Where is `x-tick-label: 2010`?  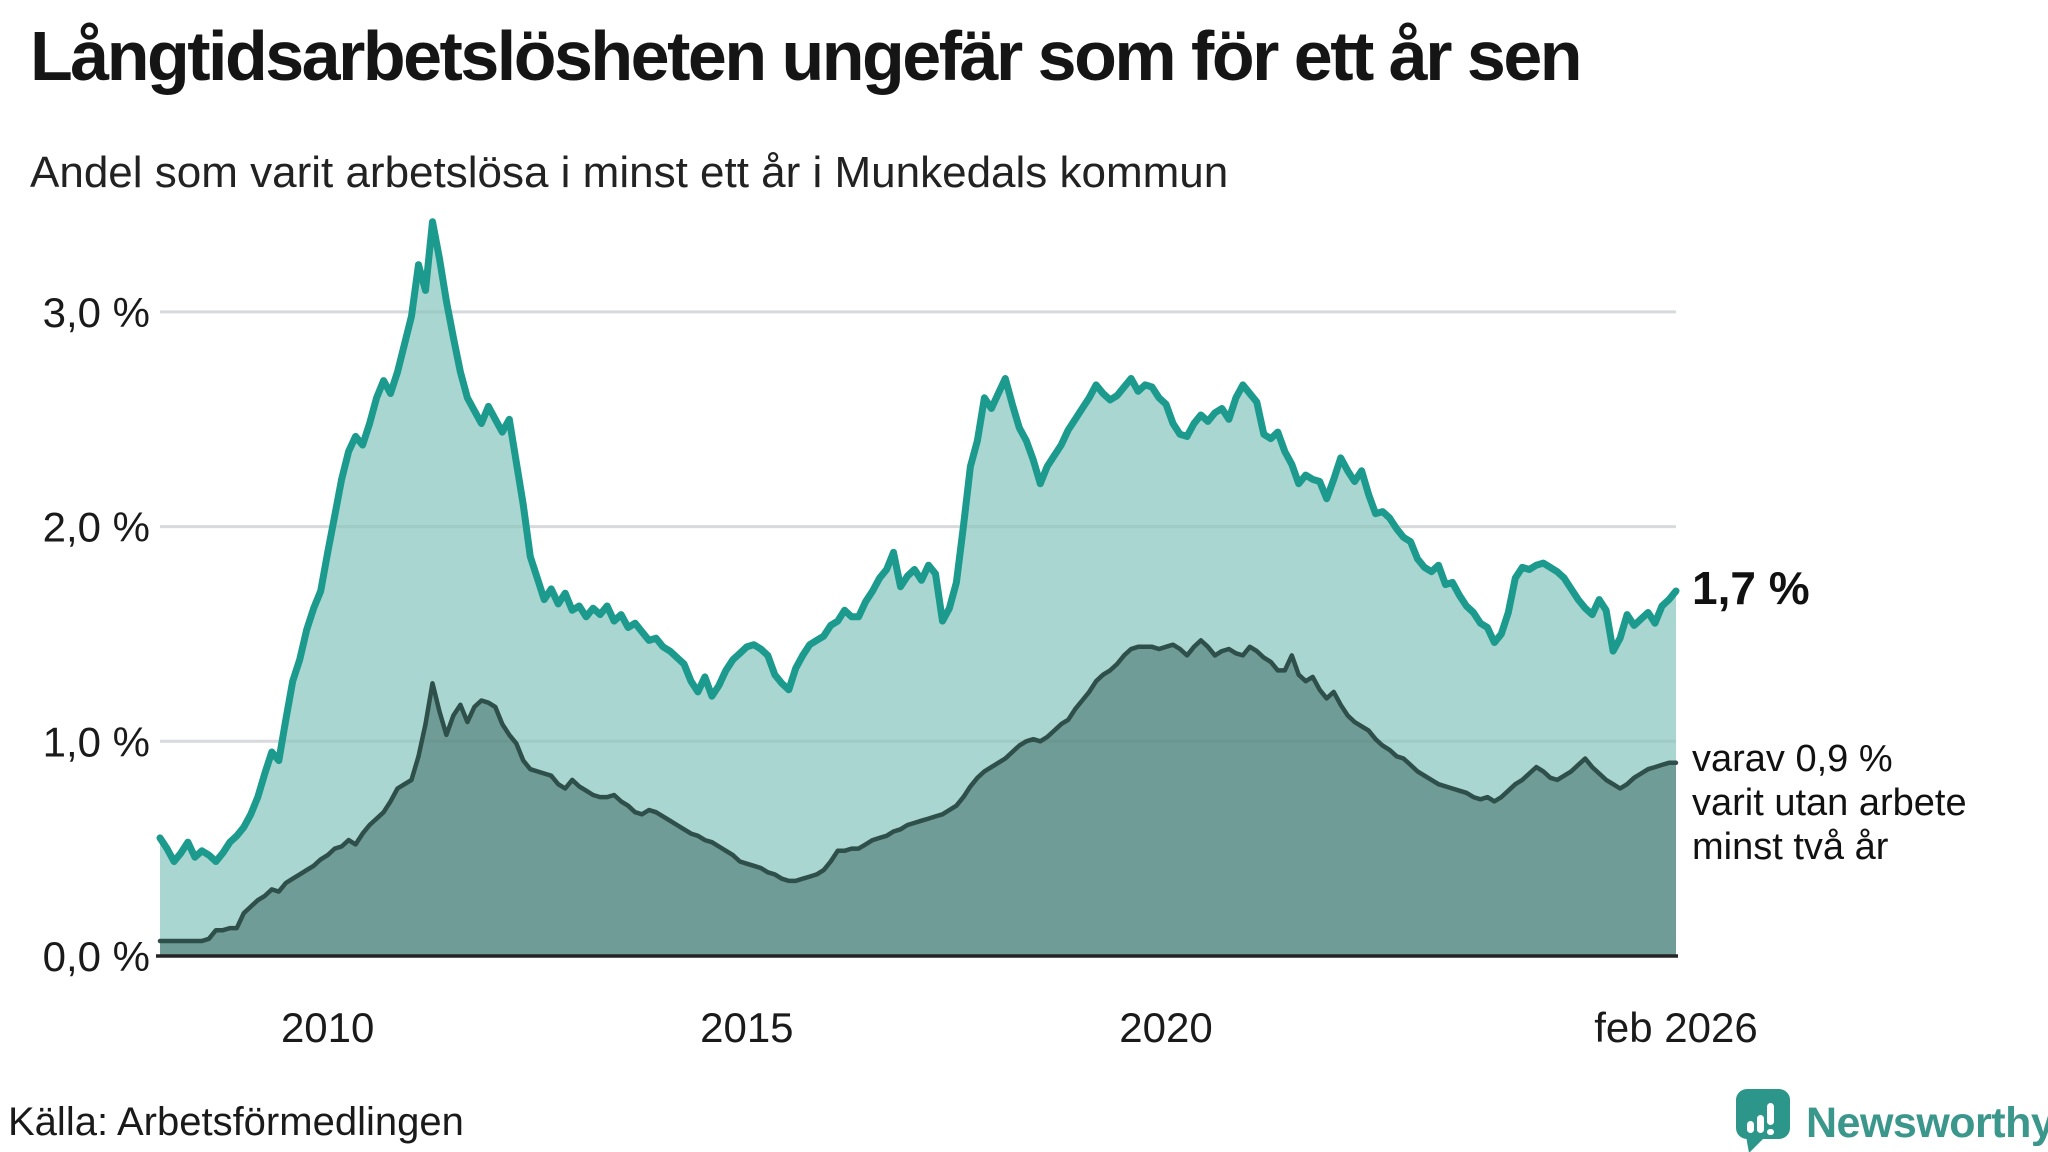
x-tick-label: 2010 is located at coordinates (327, 1027).